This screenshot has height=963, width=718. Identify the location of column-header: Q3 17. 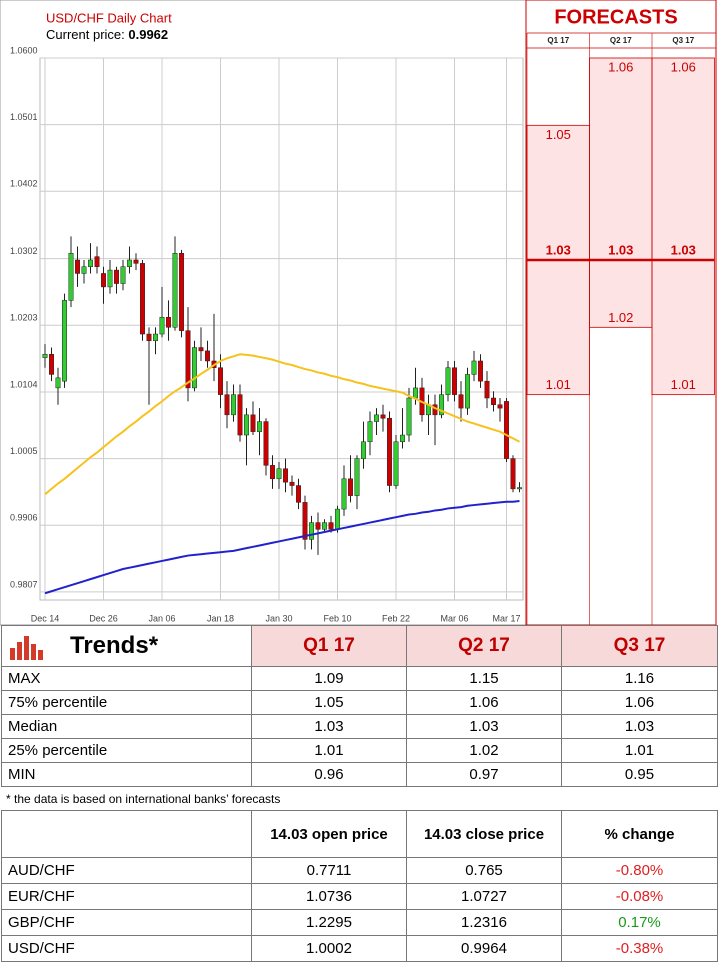
(639, 646).